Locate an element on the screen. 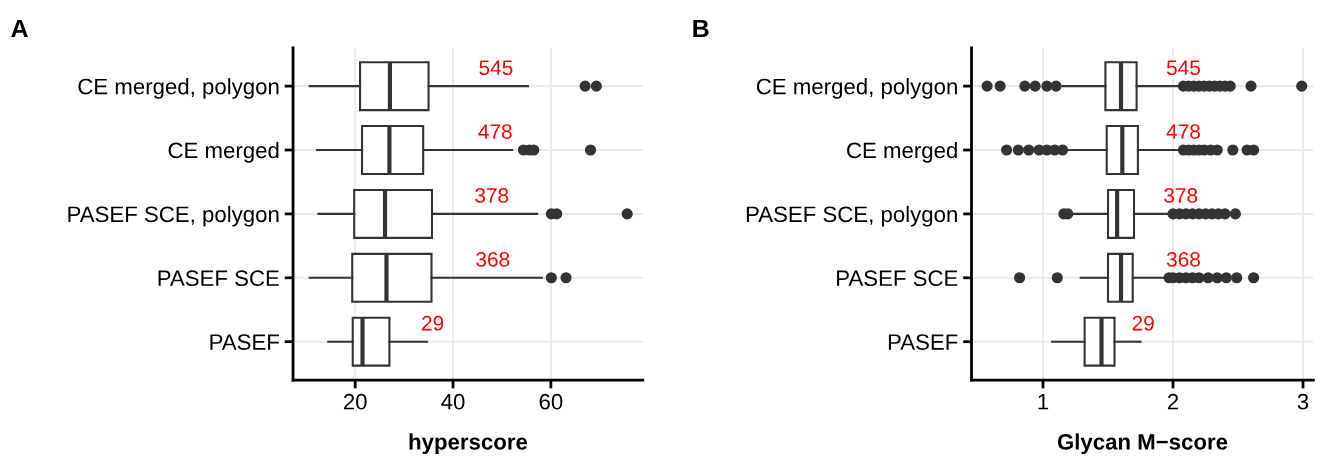  text: A is located at coordinates (19, 28).